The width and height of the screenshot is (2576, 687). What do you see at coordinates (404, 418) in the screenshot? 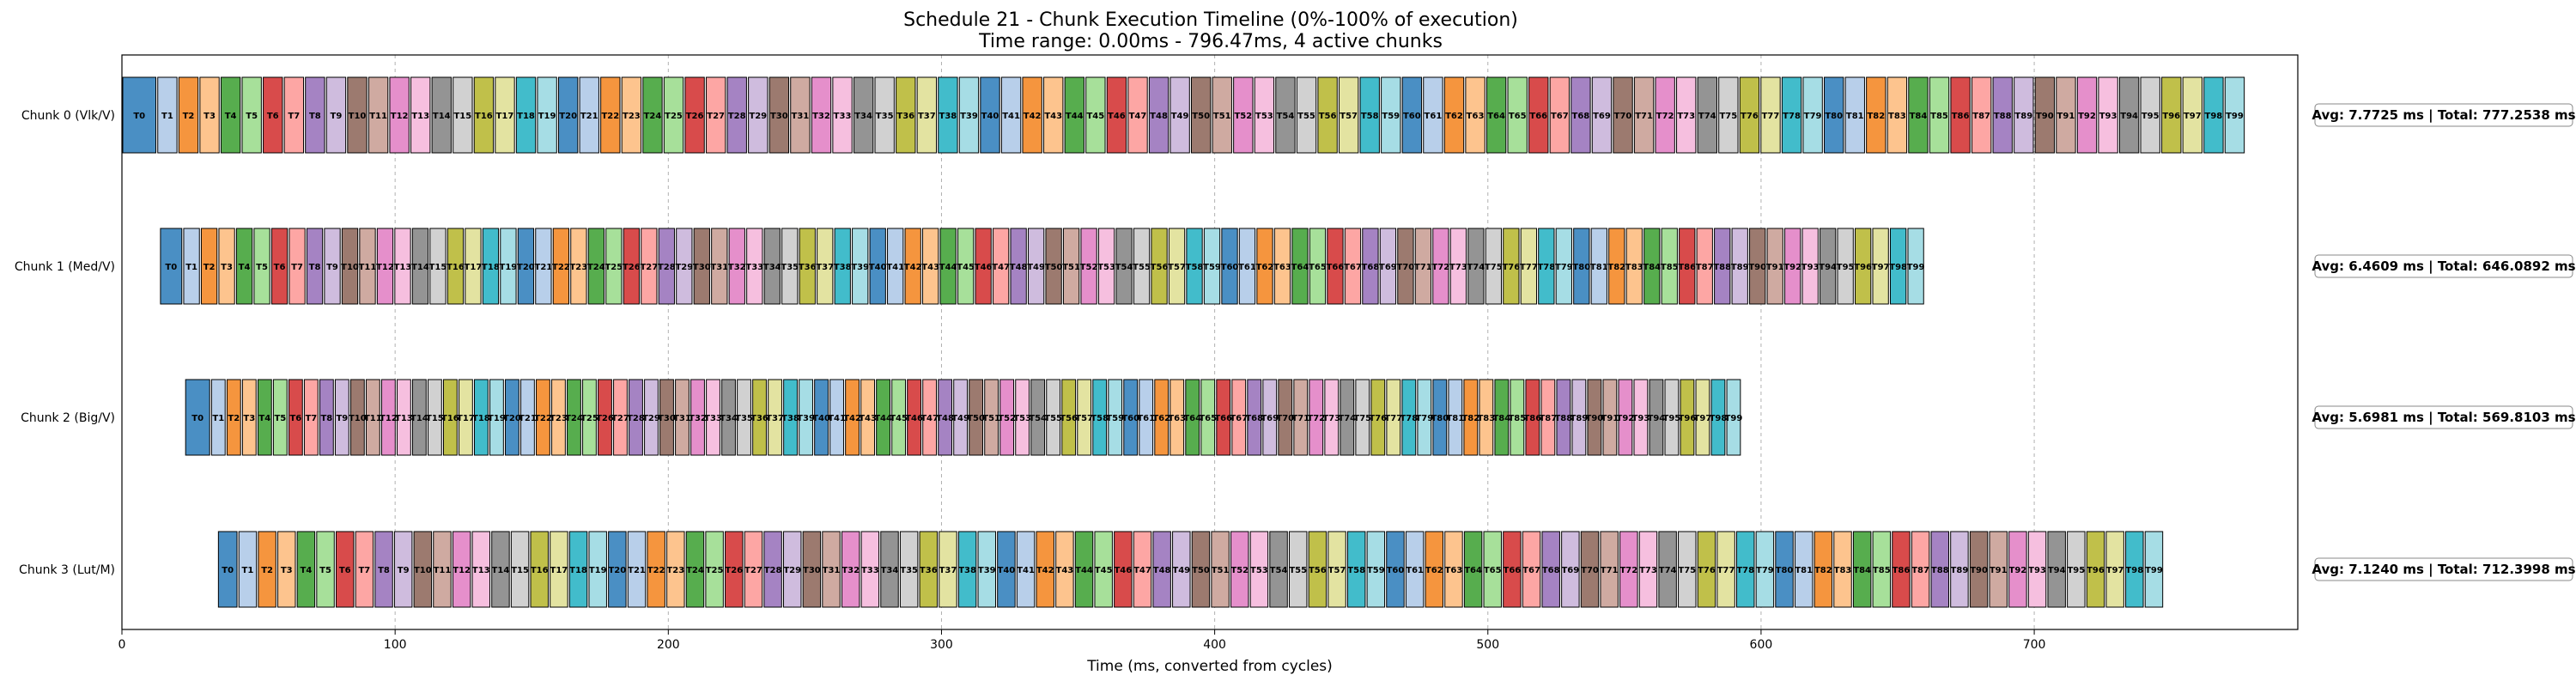
I see `task-label: T13` at bounding box center [404, 418].